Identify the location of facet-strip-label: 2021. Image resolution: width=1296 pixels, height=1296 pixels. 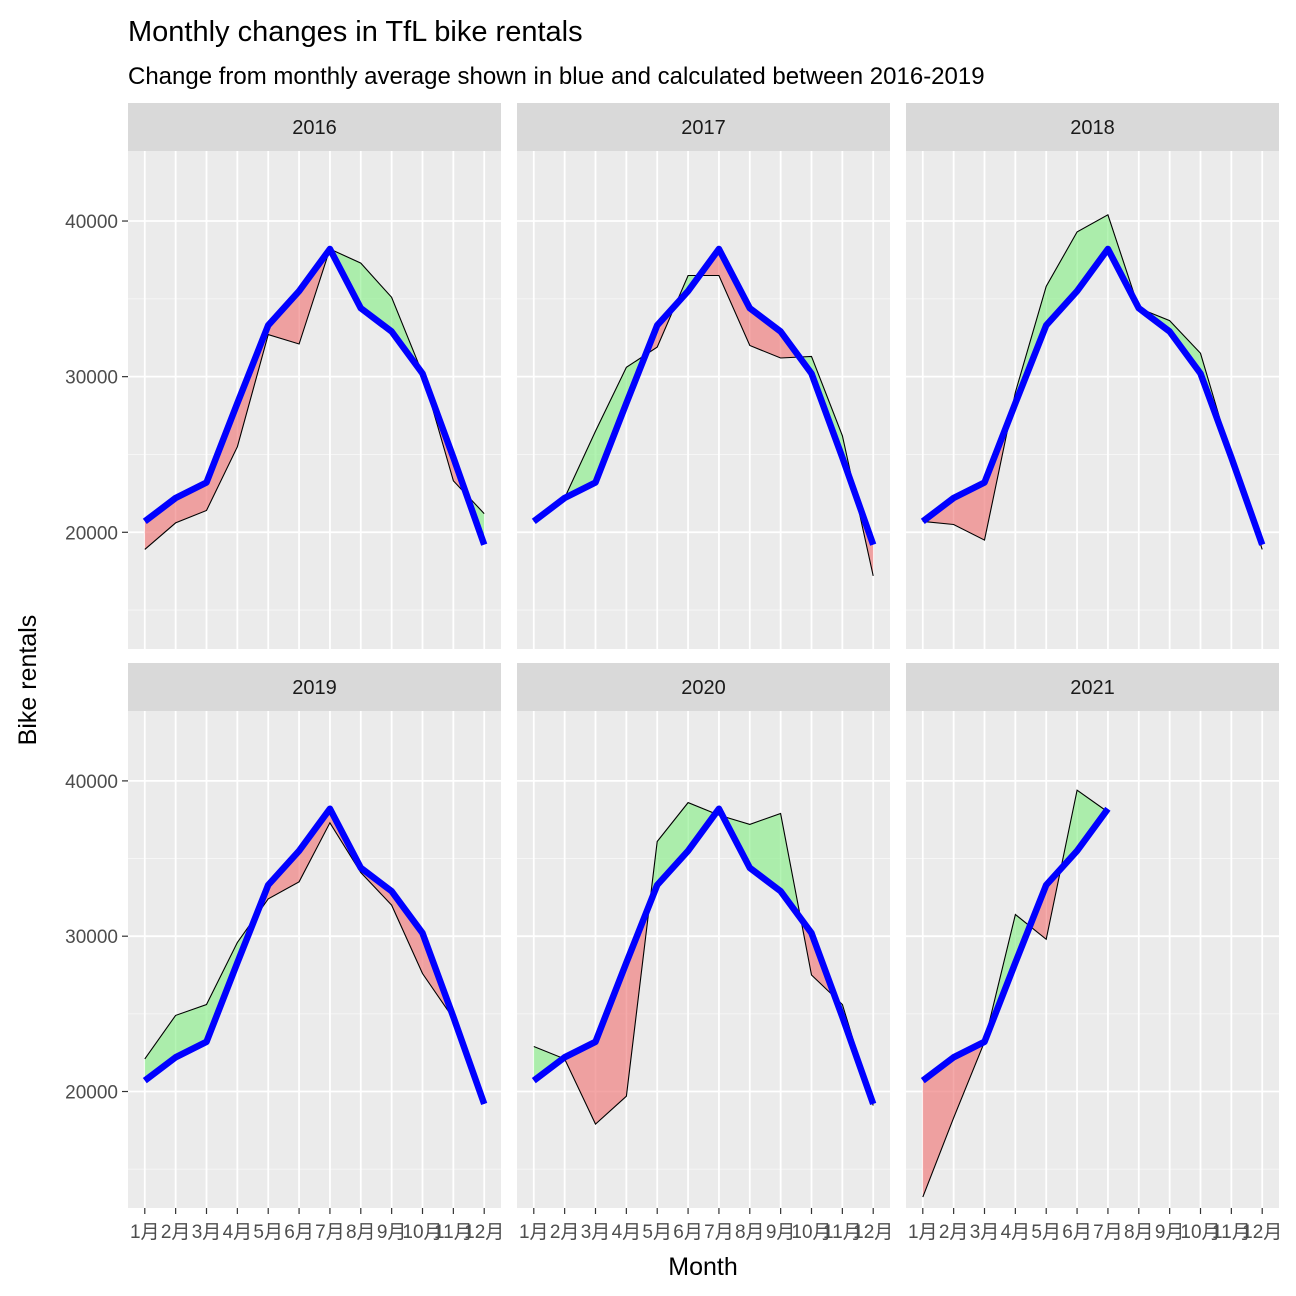
(1092, 688).